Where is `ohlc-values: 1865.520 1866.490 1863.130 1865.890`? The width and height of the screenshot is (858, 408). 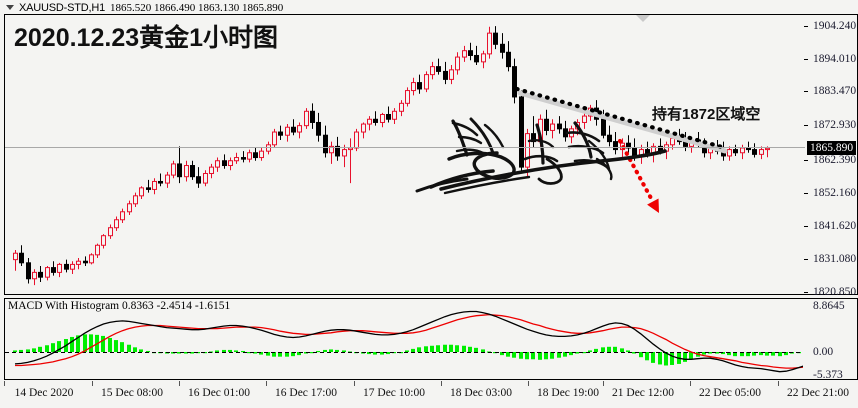 ohlc-values: 1865.520 1866.490 1863.130 1865.890 is located at coordinates (197, 7).